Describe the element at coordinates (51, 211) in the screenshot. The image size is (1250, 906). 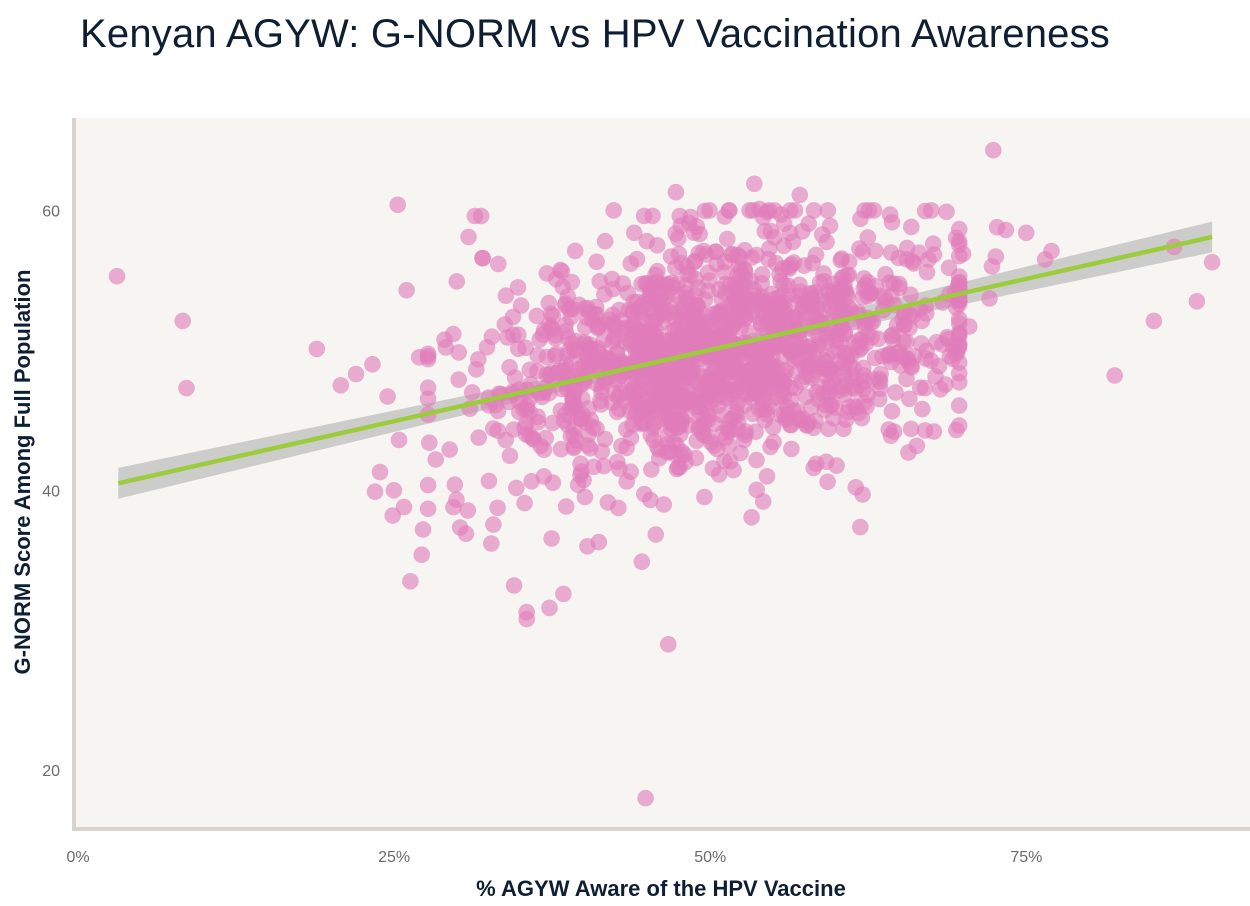
I see `y-tick-label: 60` at that location.